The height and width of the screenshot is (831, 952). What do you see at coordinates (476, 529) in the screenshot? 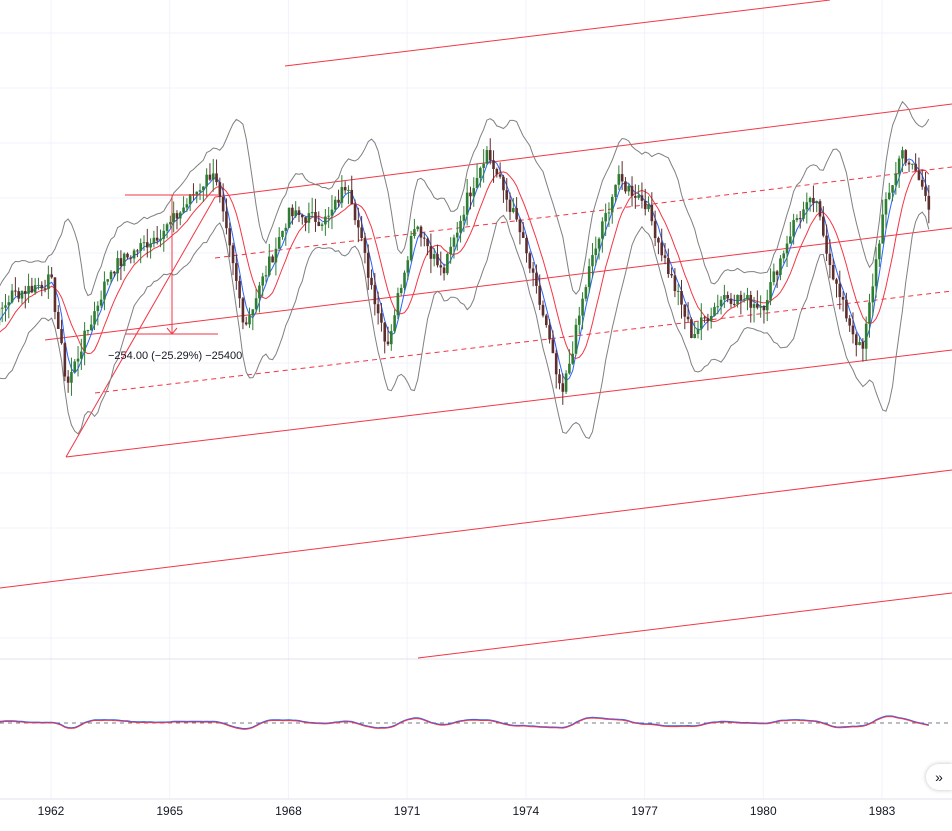
I see `channel-outer-lower-line` at bounding box center [476, 529].